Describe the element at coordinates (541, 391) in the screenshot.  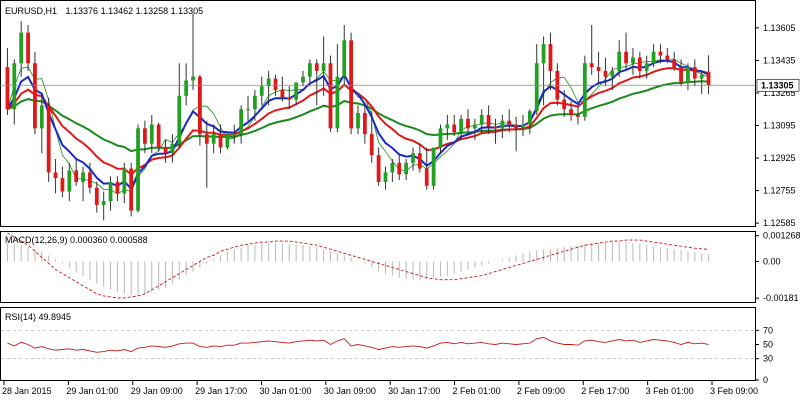
I see `time-tick-label: 2 Feb 09:00` at that location.